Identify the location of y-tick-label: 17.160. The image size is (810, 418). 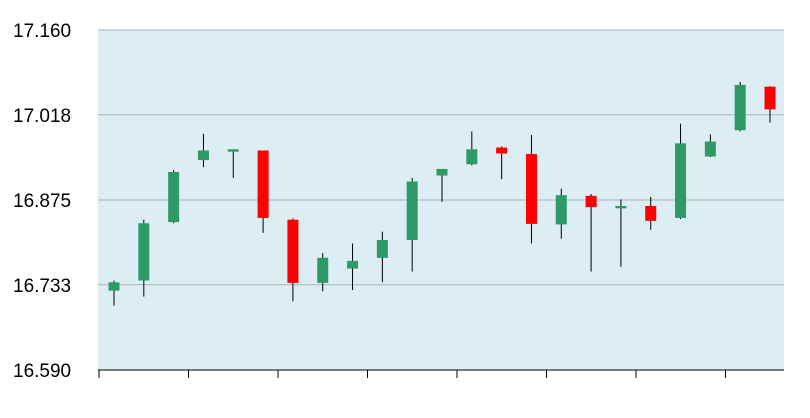
(42, 31).